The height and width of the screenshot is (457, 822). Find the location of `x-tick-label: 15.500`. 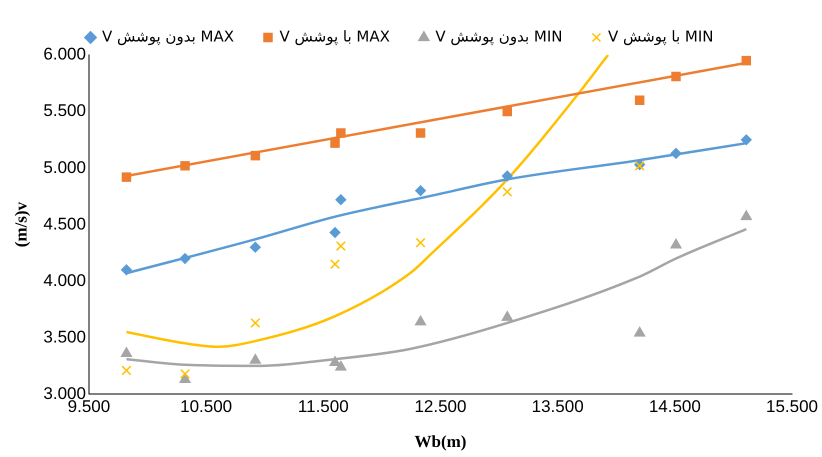

x-tick-label: 15.500 is located at coordinates (792, 406).